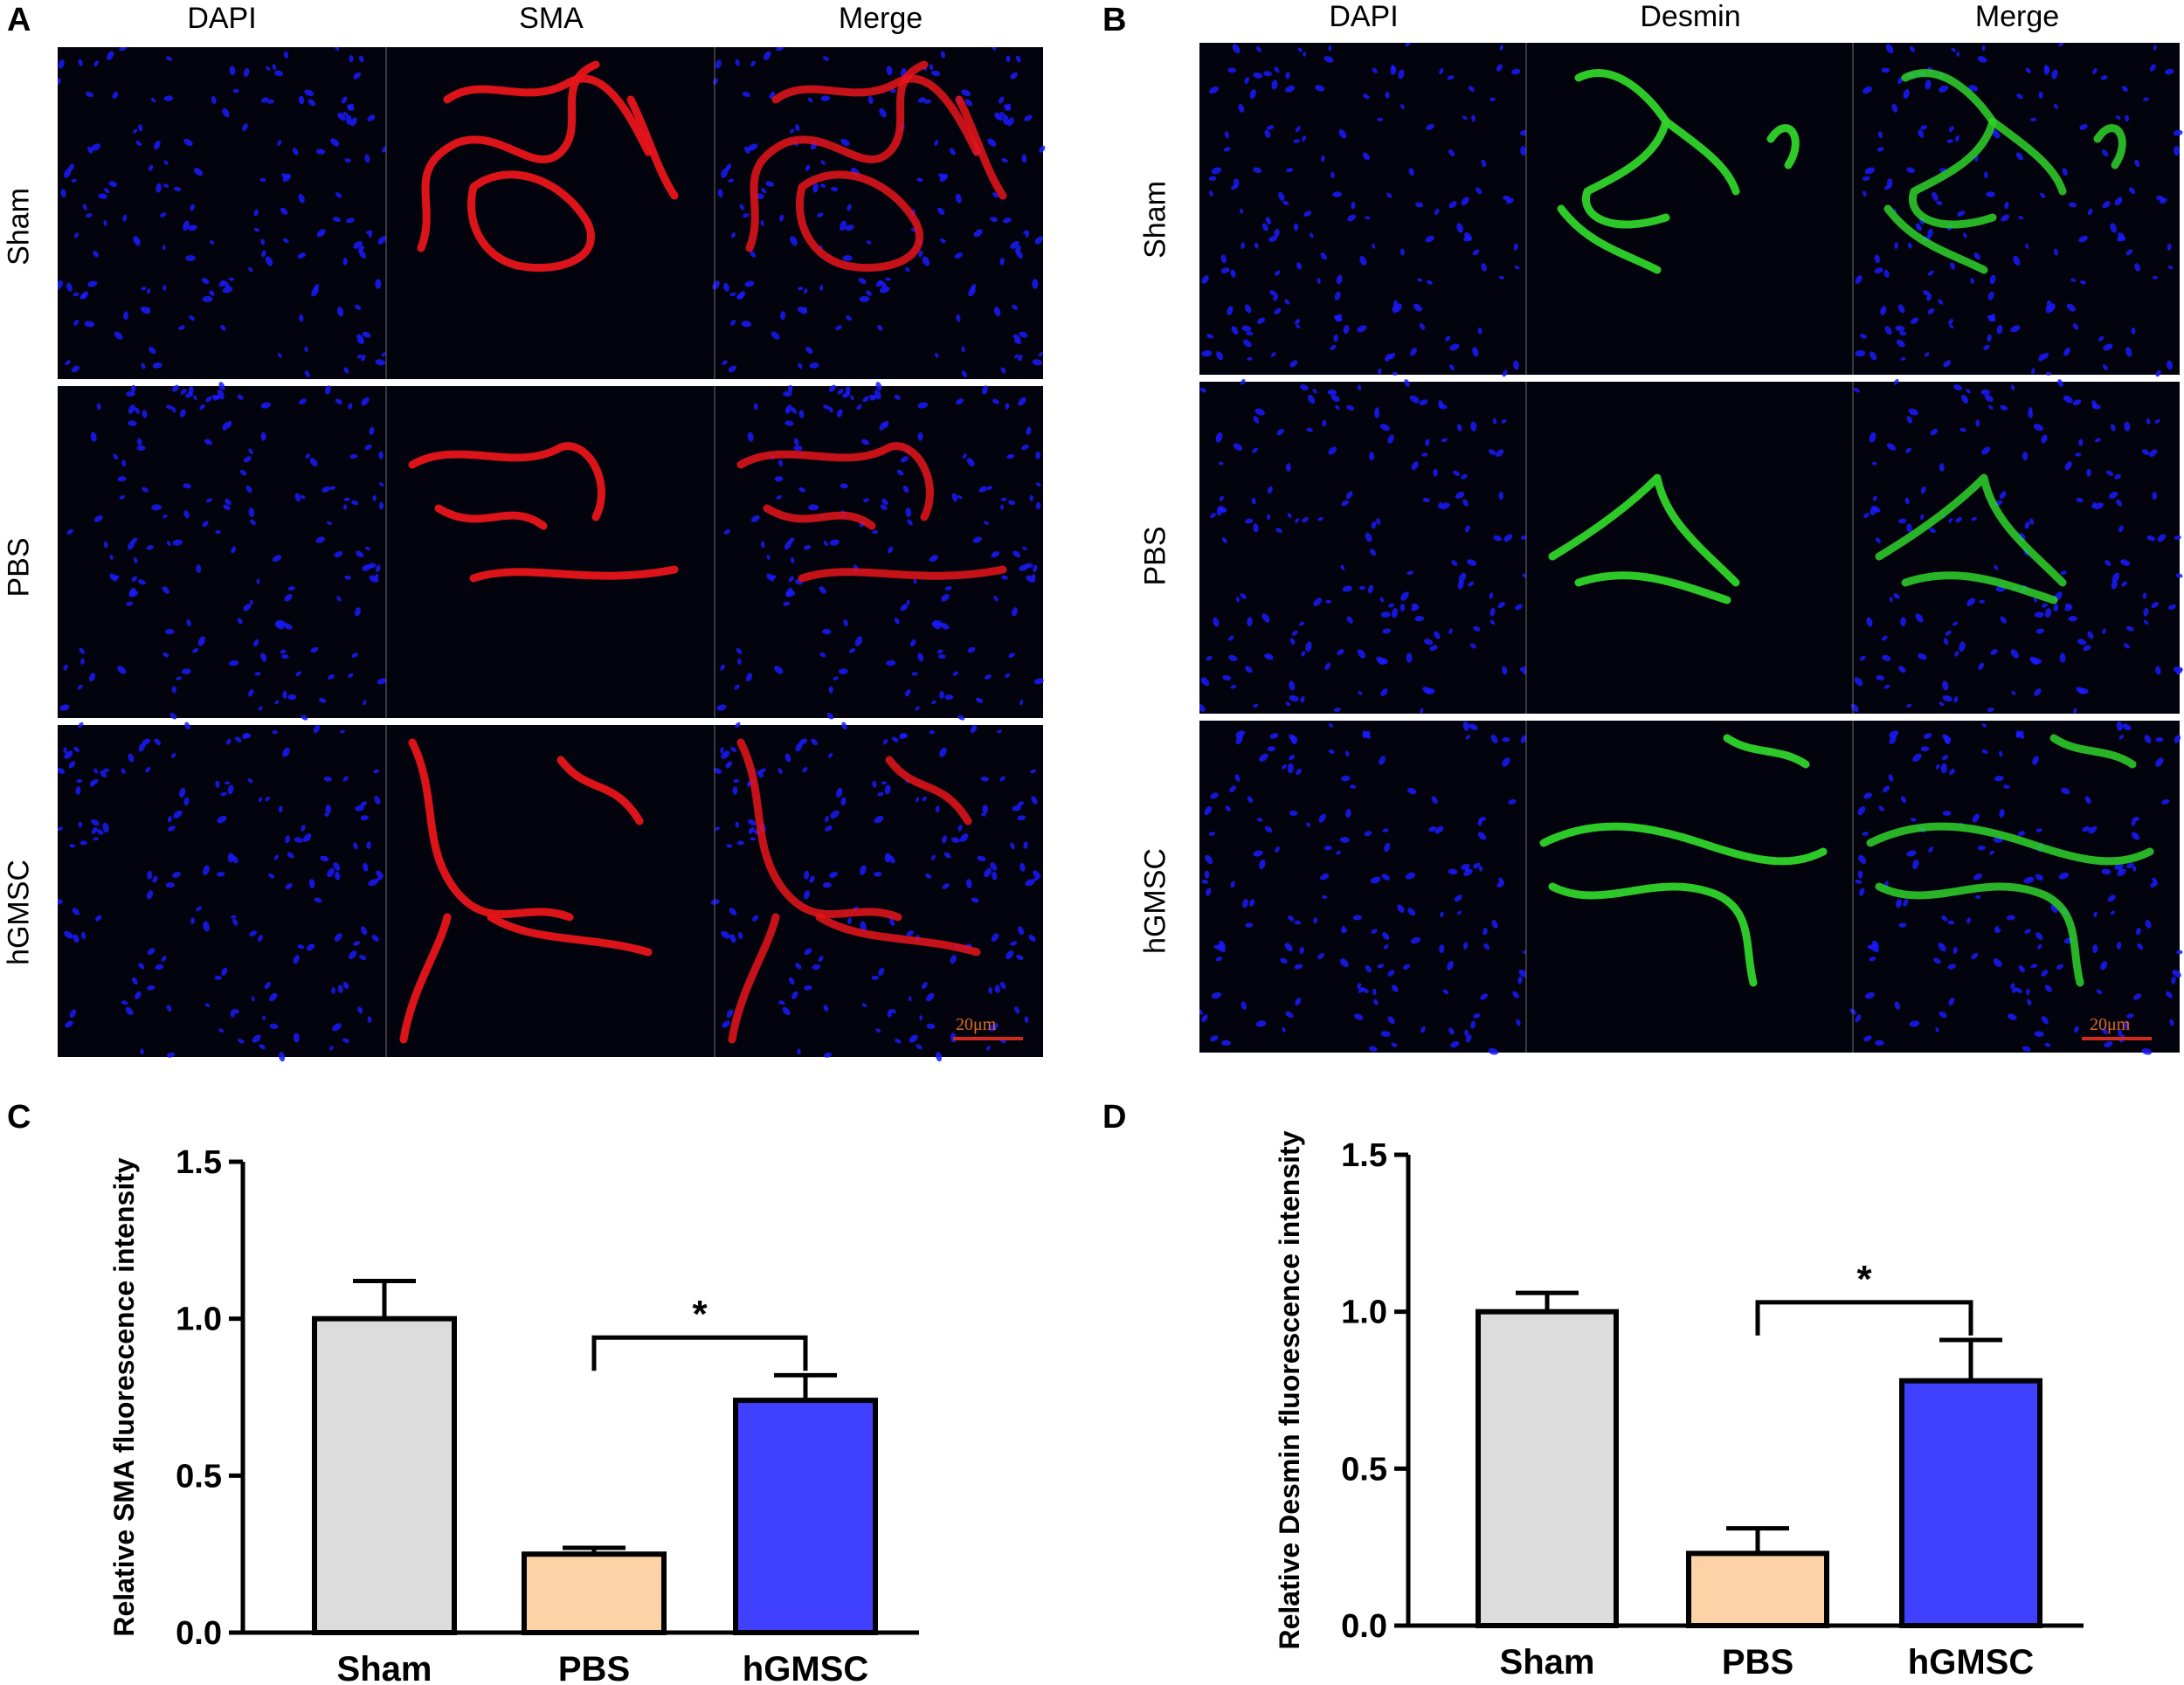  Describe the element at coordinates (19, 1117) in the screenshot. I see `panel-letter-c: C` at that location.